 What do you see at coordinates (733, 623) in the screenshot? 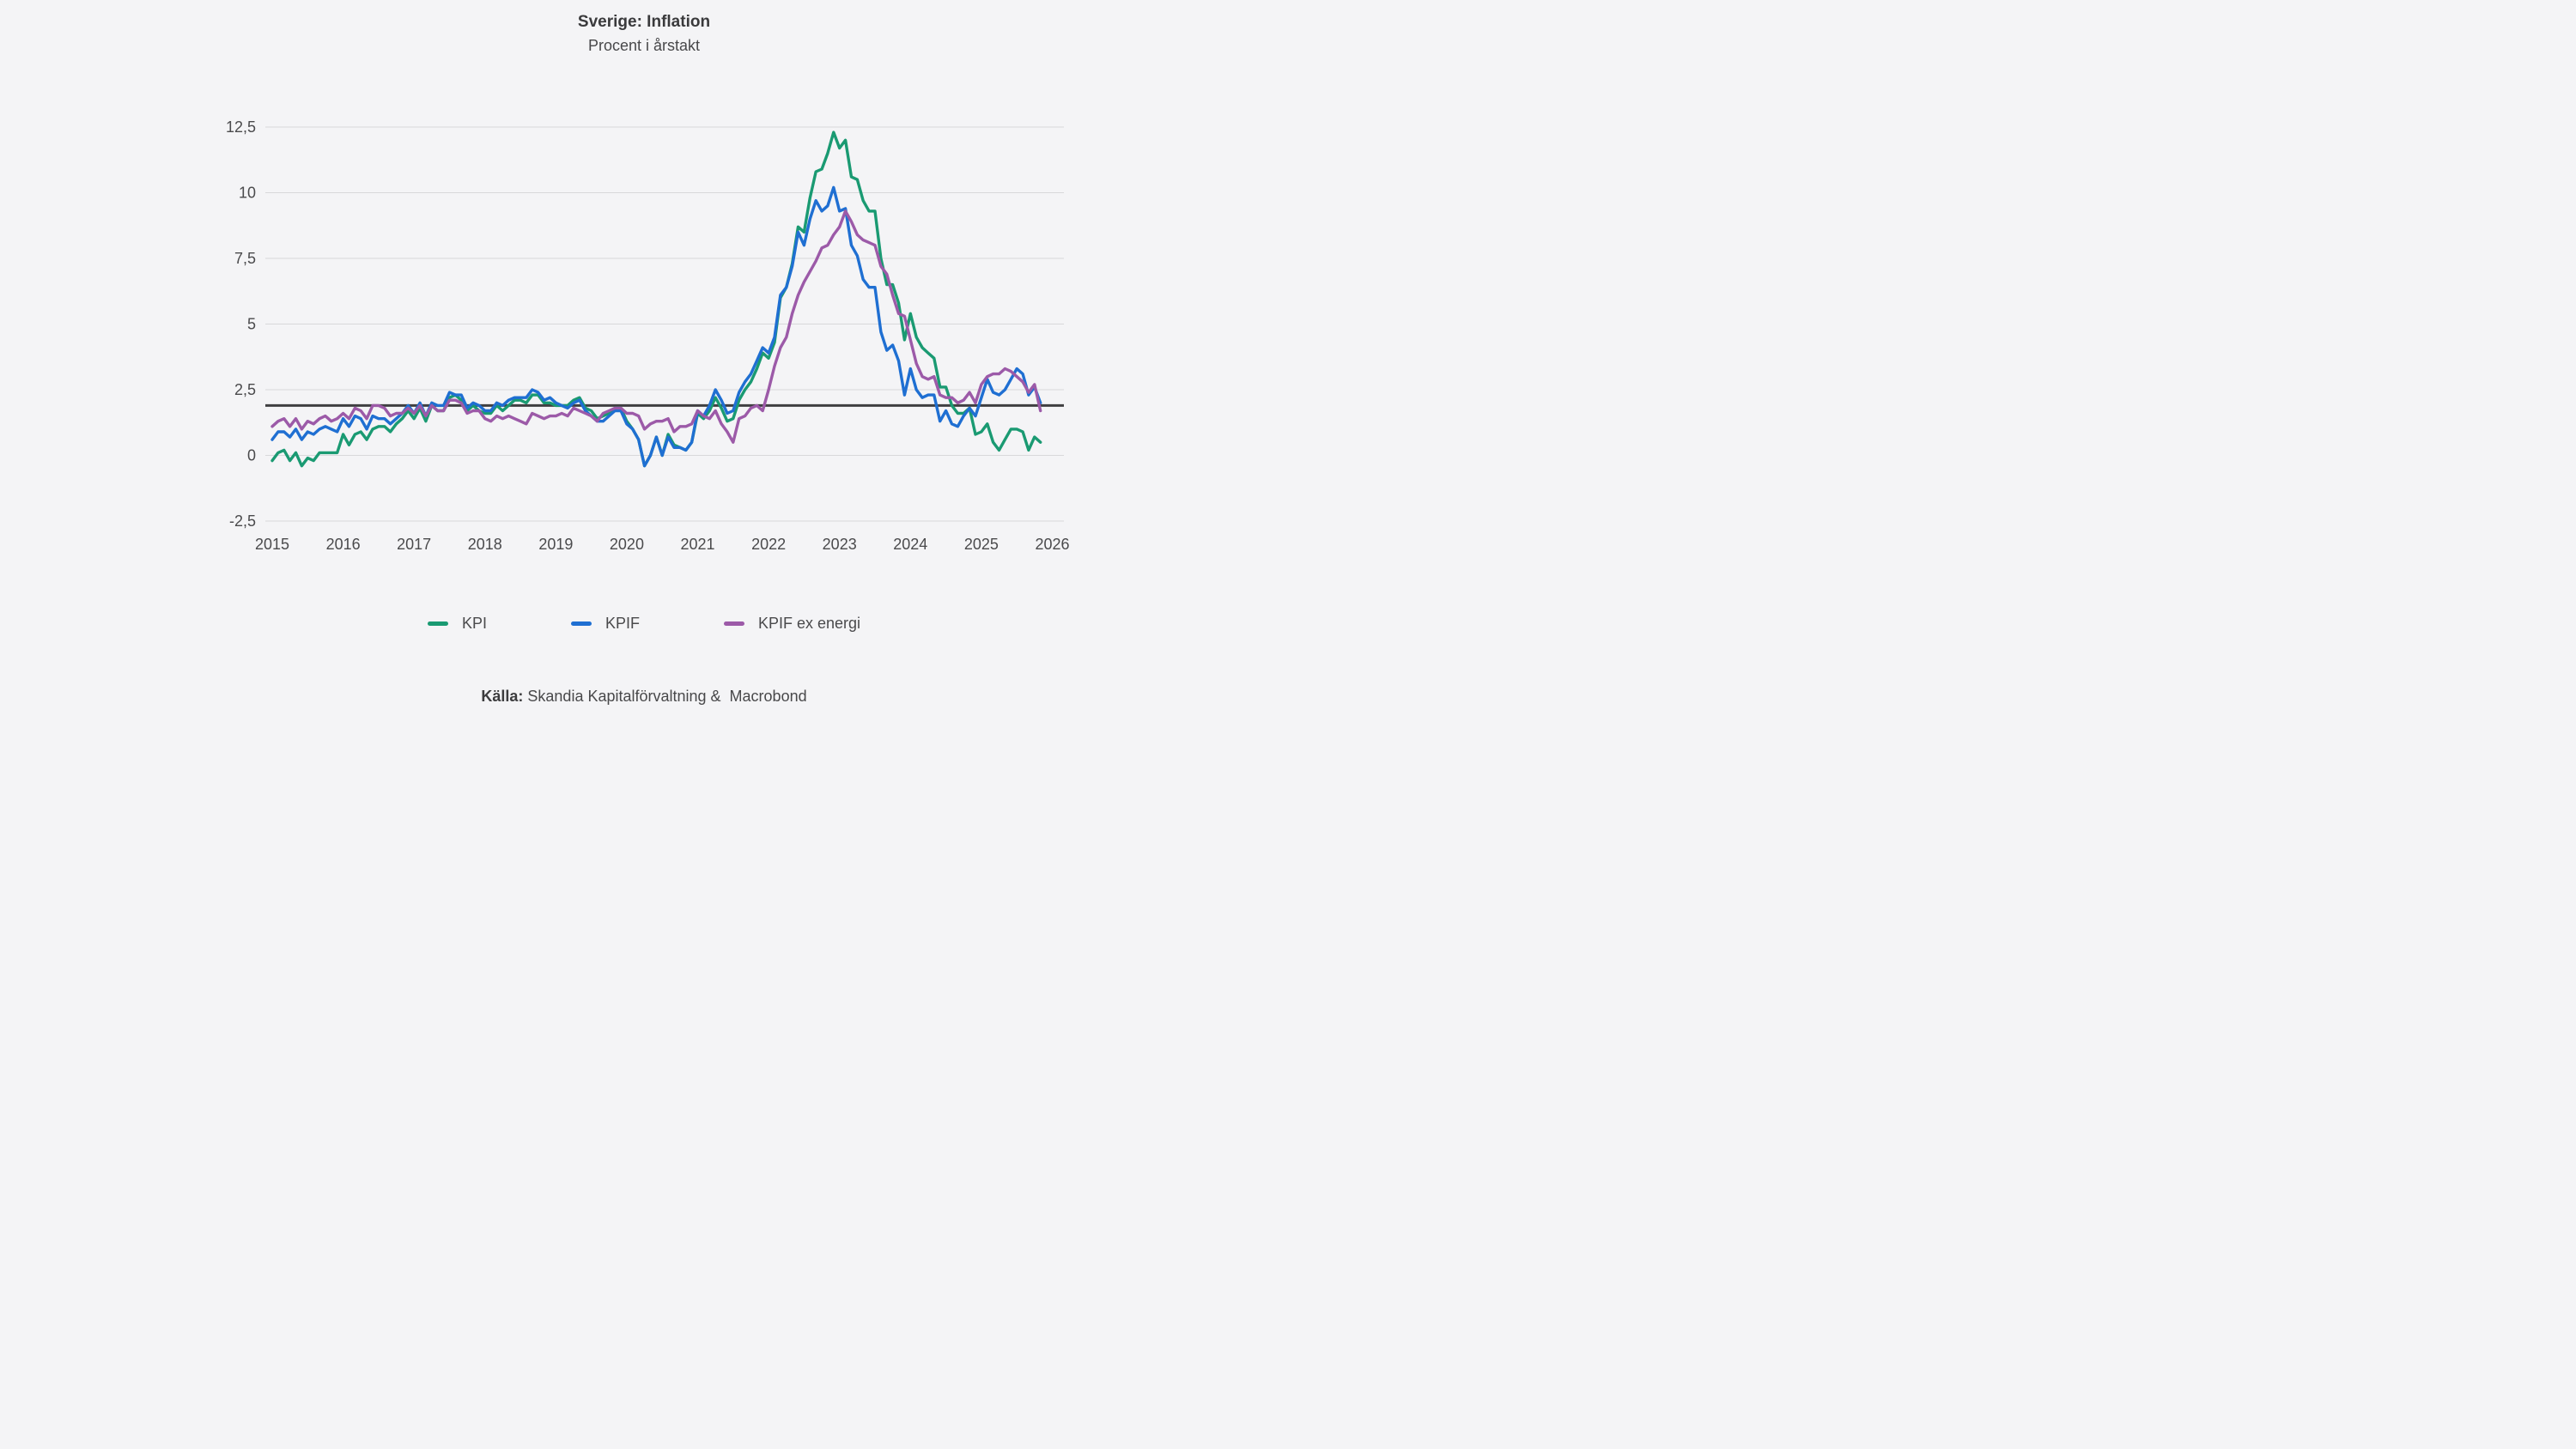
I see `kpif-ex-energi-legend-swatch-icon` at bounding box center [733, 623].